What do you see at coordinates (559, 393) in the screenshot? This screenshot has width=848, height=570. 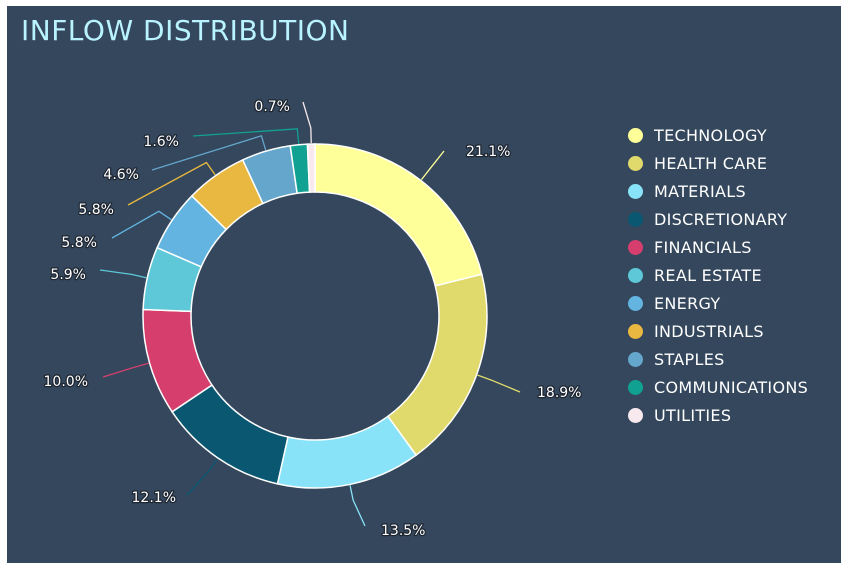 I see `data-label-health-care: 18.9%` at bounding box center [559, 393].